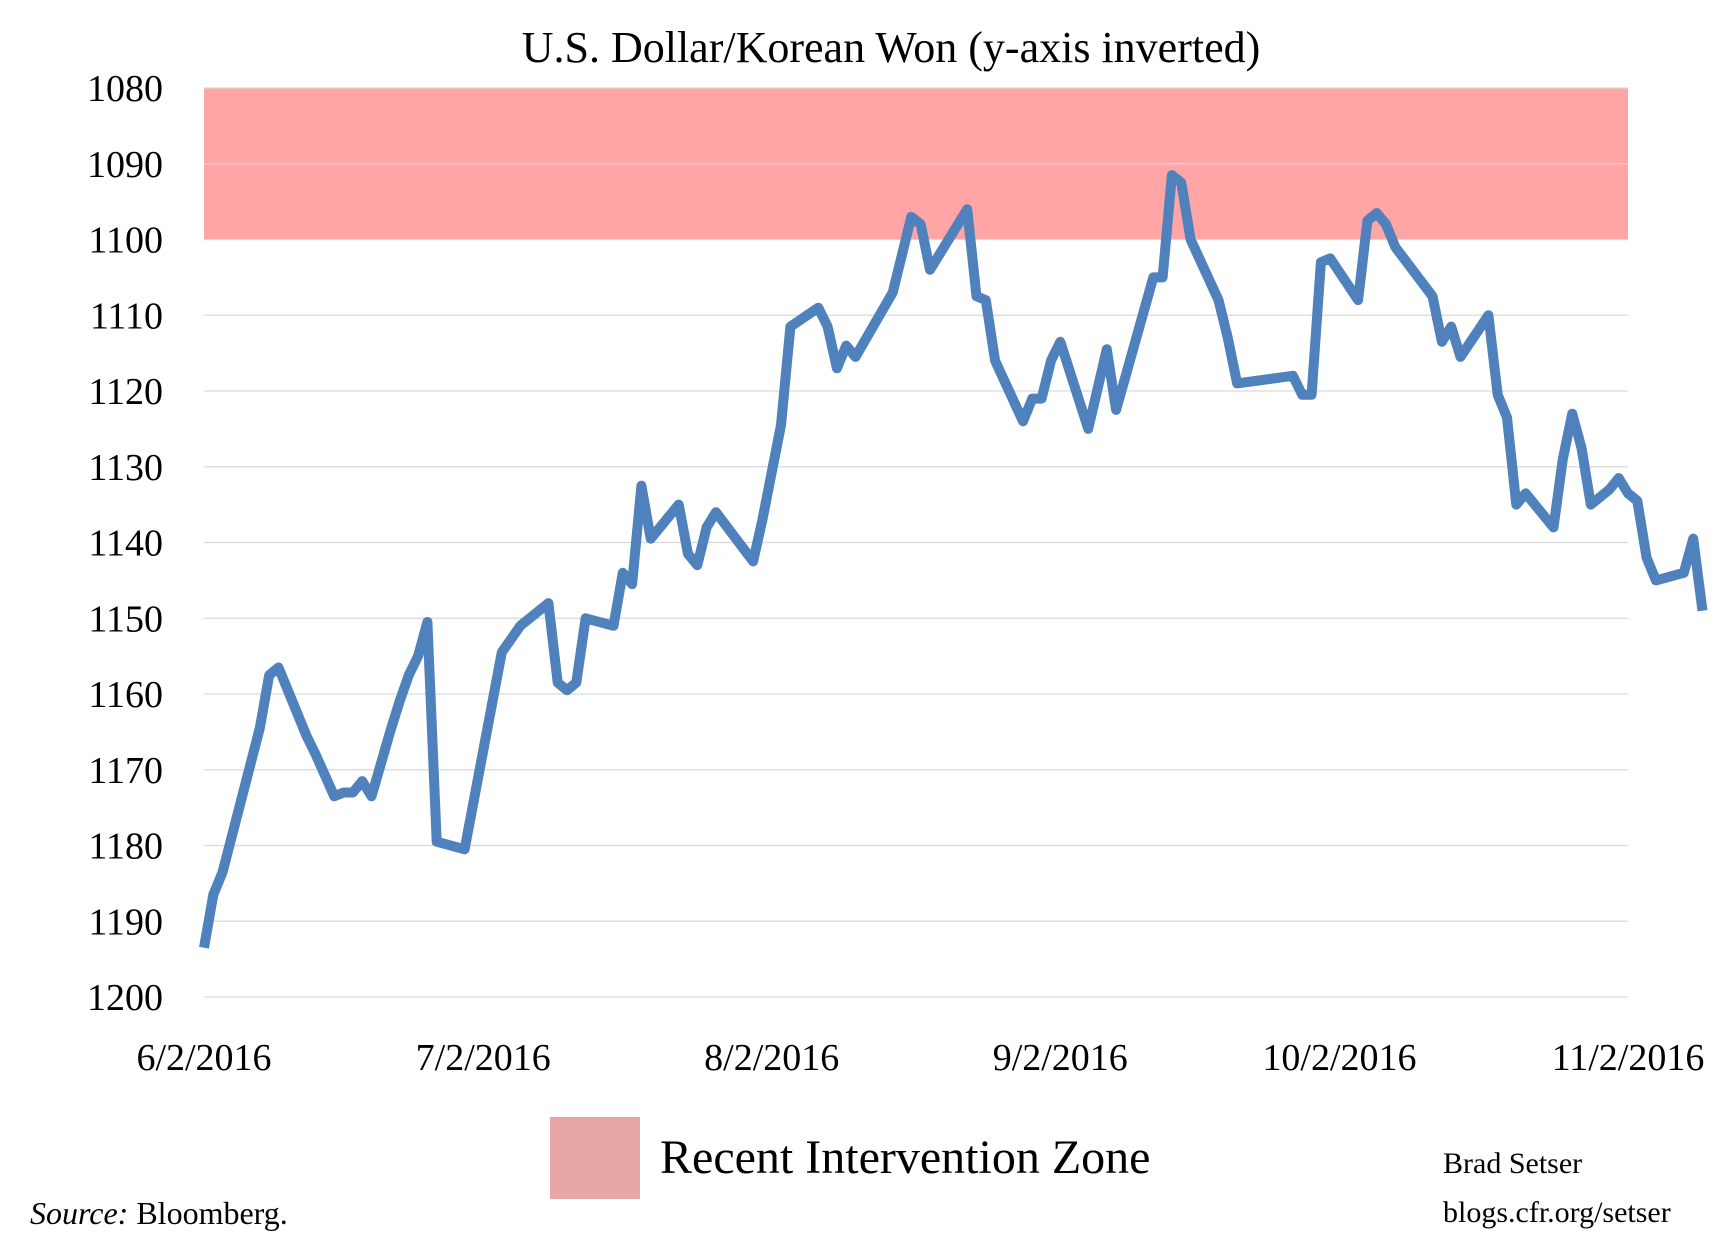 Image resolution: width=1723 pixels, height=1235 pixels. I want to click on credit-author: Brad Setser, so click(1512, 1163).